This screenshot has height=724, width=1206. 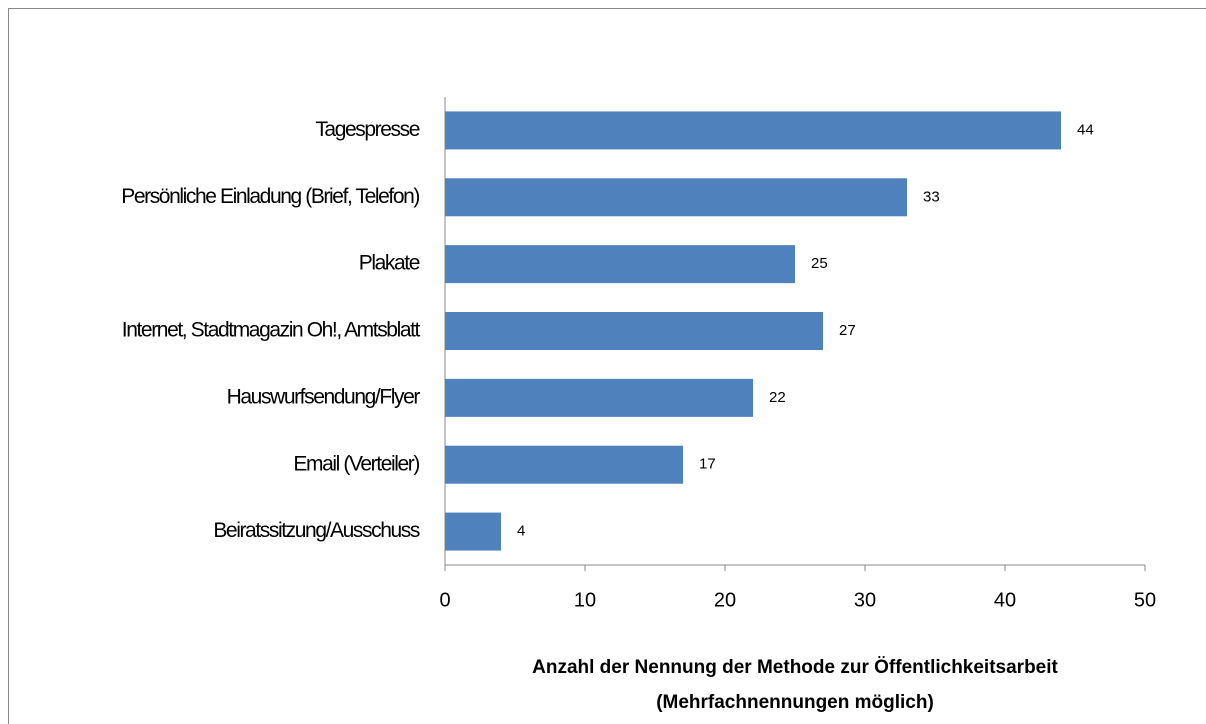 What do you see at coordinates (521, 531) in the screenshot?
I see `value-label: 4` at bounding box center [521, 531].